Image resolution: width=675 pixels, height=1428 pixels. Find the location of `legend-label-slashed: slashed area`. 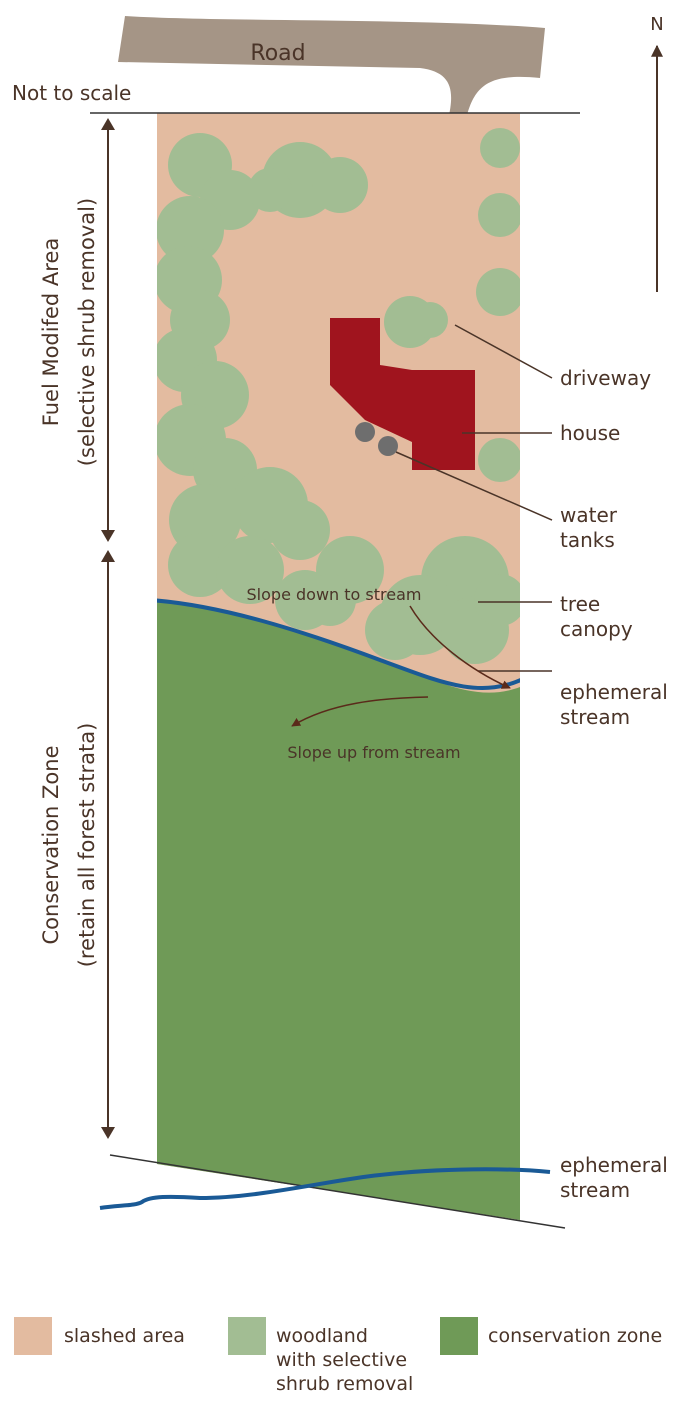

legend-label-slashed: slashed area is located at coordinates (124, 1336).